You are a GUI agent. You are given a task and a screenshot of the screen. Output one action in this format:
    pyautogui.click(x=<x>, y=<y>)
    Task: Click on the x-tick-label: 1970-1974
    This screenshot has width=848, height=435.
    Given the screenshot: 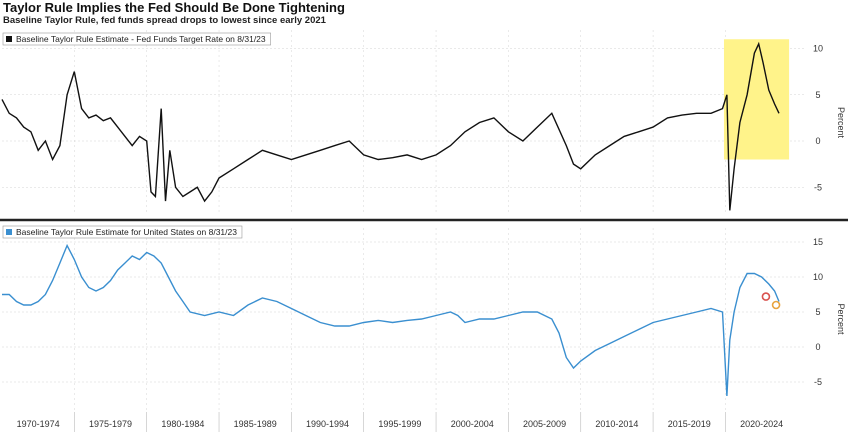 What is the action you would take?
    pyautogui.click(x=38, y=424)
    